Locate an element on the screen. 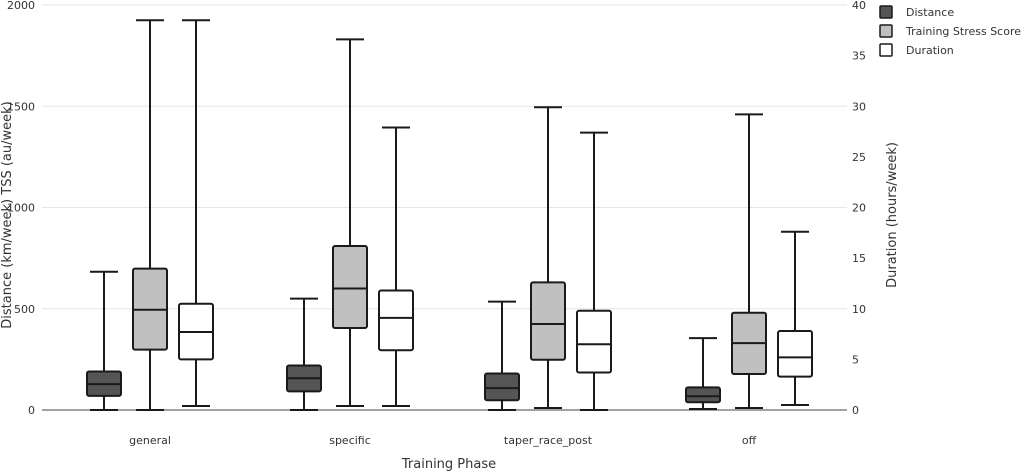  y-axis-right-ticks: 0 5 10 15 20 25 30 35 40 is located at coordinates (859, 208).